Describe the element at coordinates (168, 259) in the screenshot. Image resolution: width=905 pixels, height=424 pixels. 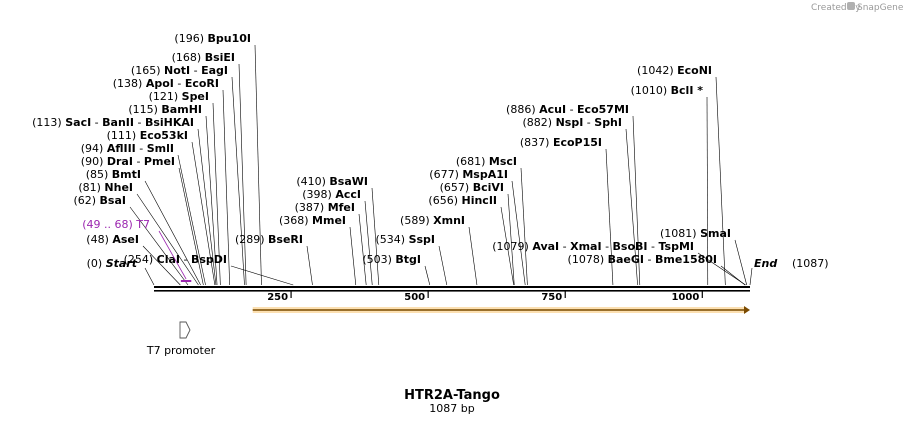
I see `site-enzyme-name: ClaI` at that location.